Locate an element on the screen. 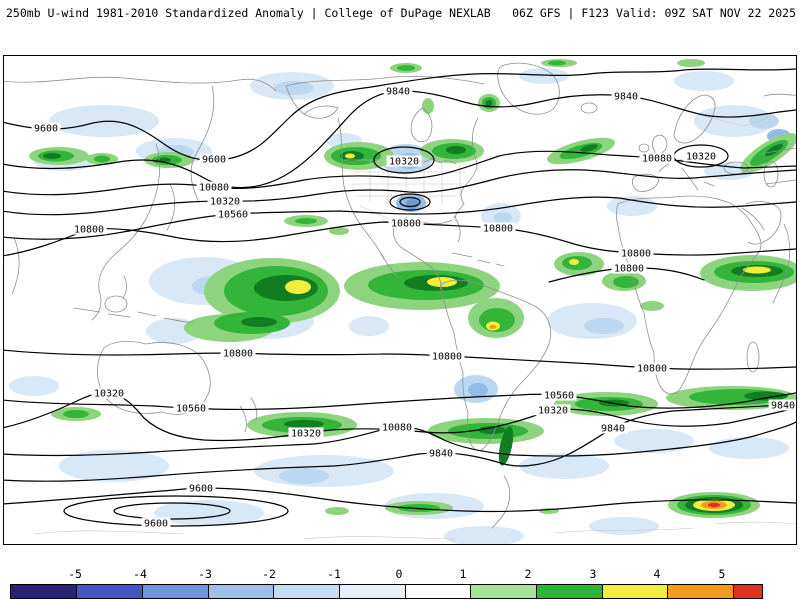  colorbar-ticks: -5 -4 -3 -2 -1 0 1 2 3 4 5 is located at coordinates (400, 574).